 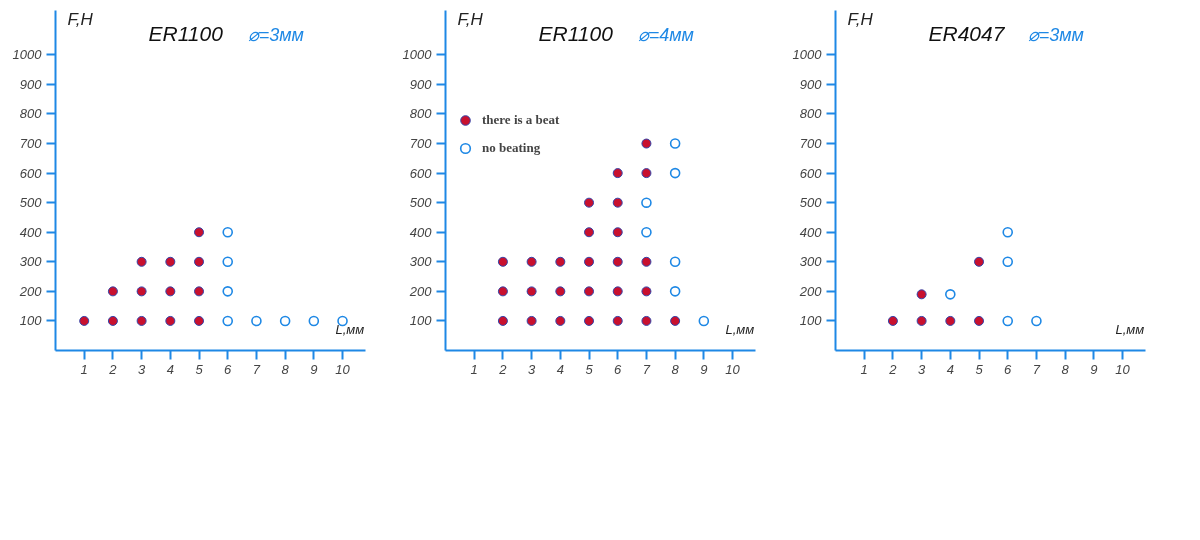 What do you see at coordinates (811, 203) in the screenshot?
I see `y-tick-label: 500` at bounding box center [811, 203].